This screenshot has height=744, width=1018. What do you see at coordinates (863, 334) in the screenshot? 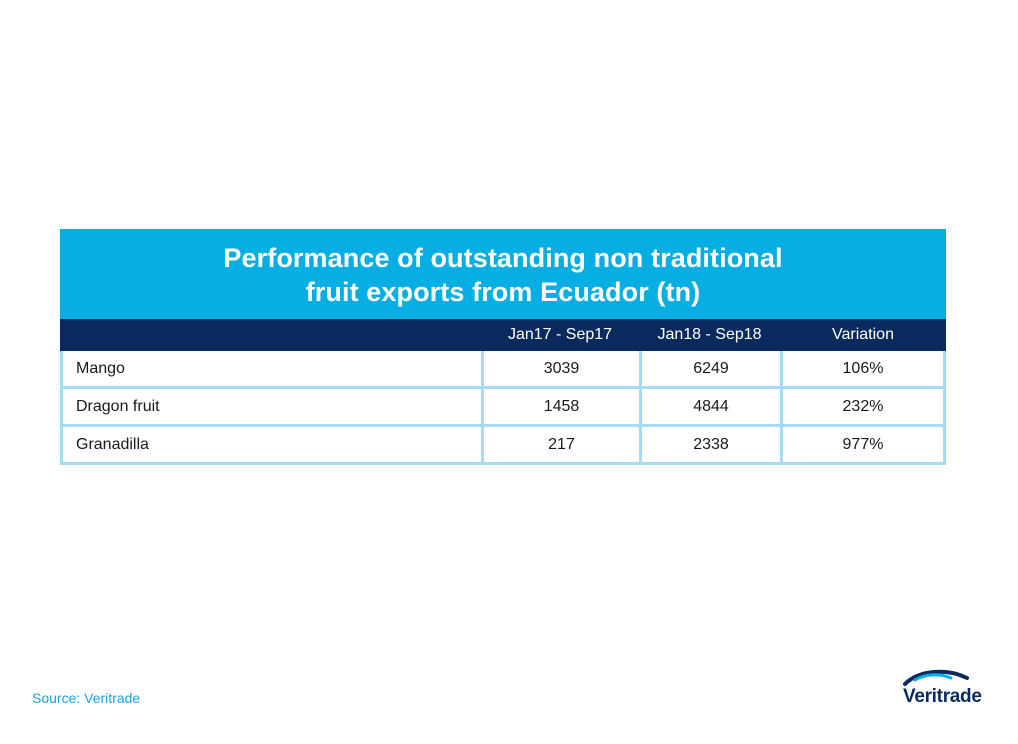
I see `header-cell-variation: Variation` at bounding box center [863, 334].